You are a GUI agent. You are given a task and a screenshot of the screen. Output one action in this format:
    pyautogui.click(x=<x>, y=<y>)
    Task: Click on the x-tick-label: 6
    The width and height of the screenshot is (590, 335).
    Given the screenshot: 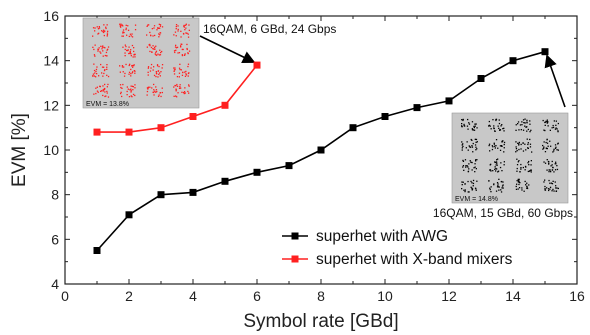 What is the action you would take?
    pyautogui.click(x=257, y=296)
    